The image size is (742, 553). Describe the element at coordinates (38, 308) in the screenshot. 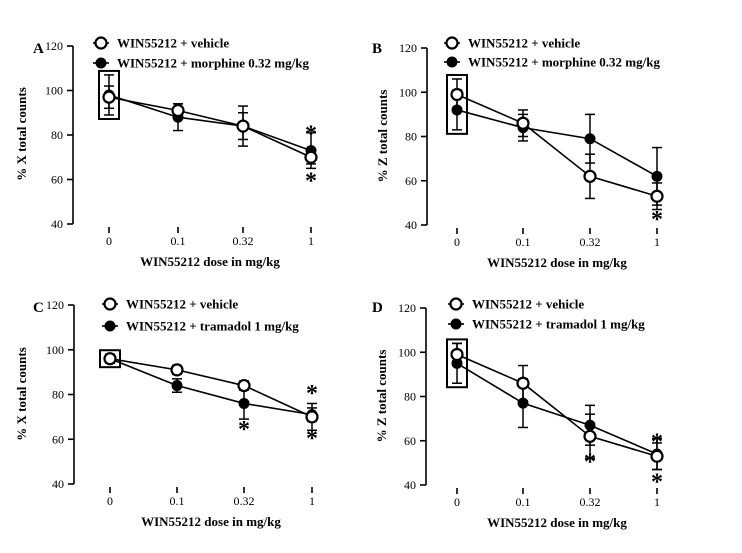

I see `panel-letter: C` at that location.